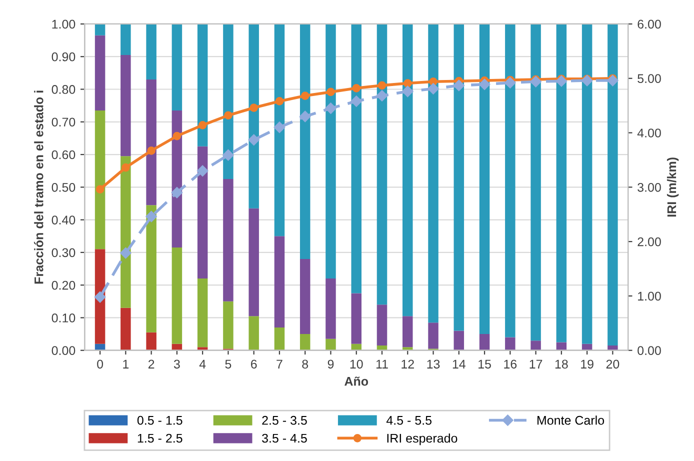 The height and width of the screenshot is (461, 694). I want to click on y-tick-label: 0.60, so click(64, 155).